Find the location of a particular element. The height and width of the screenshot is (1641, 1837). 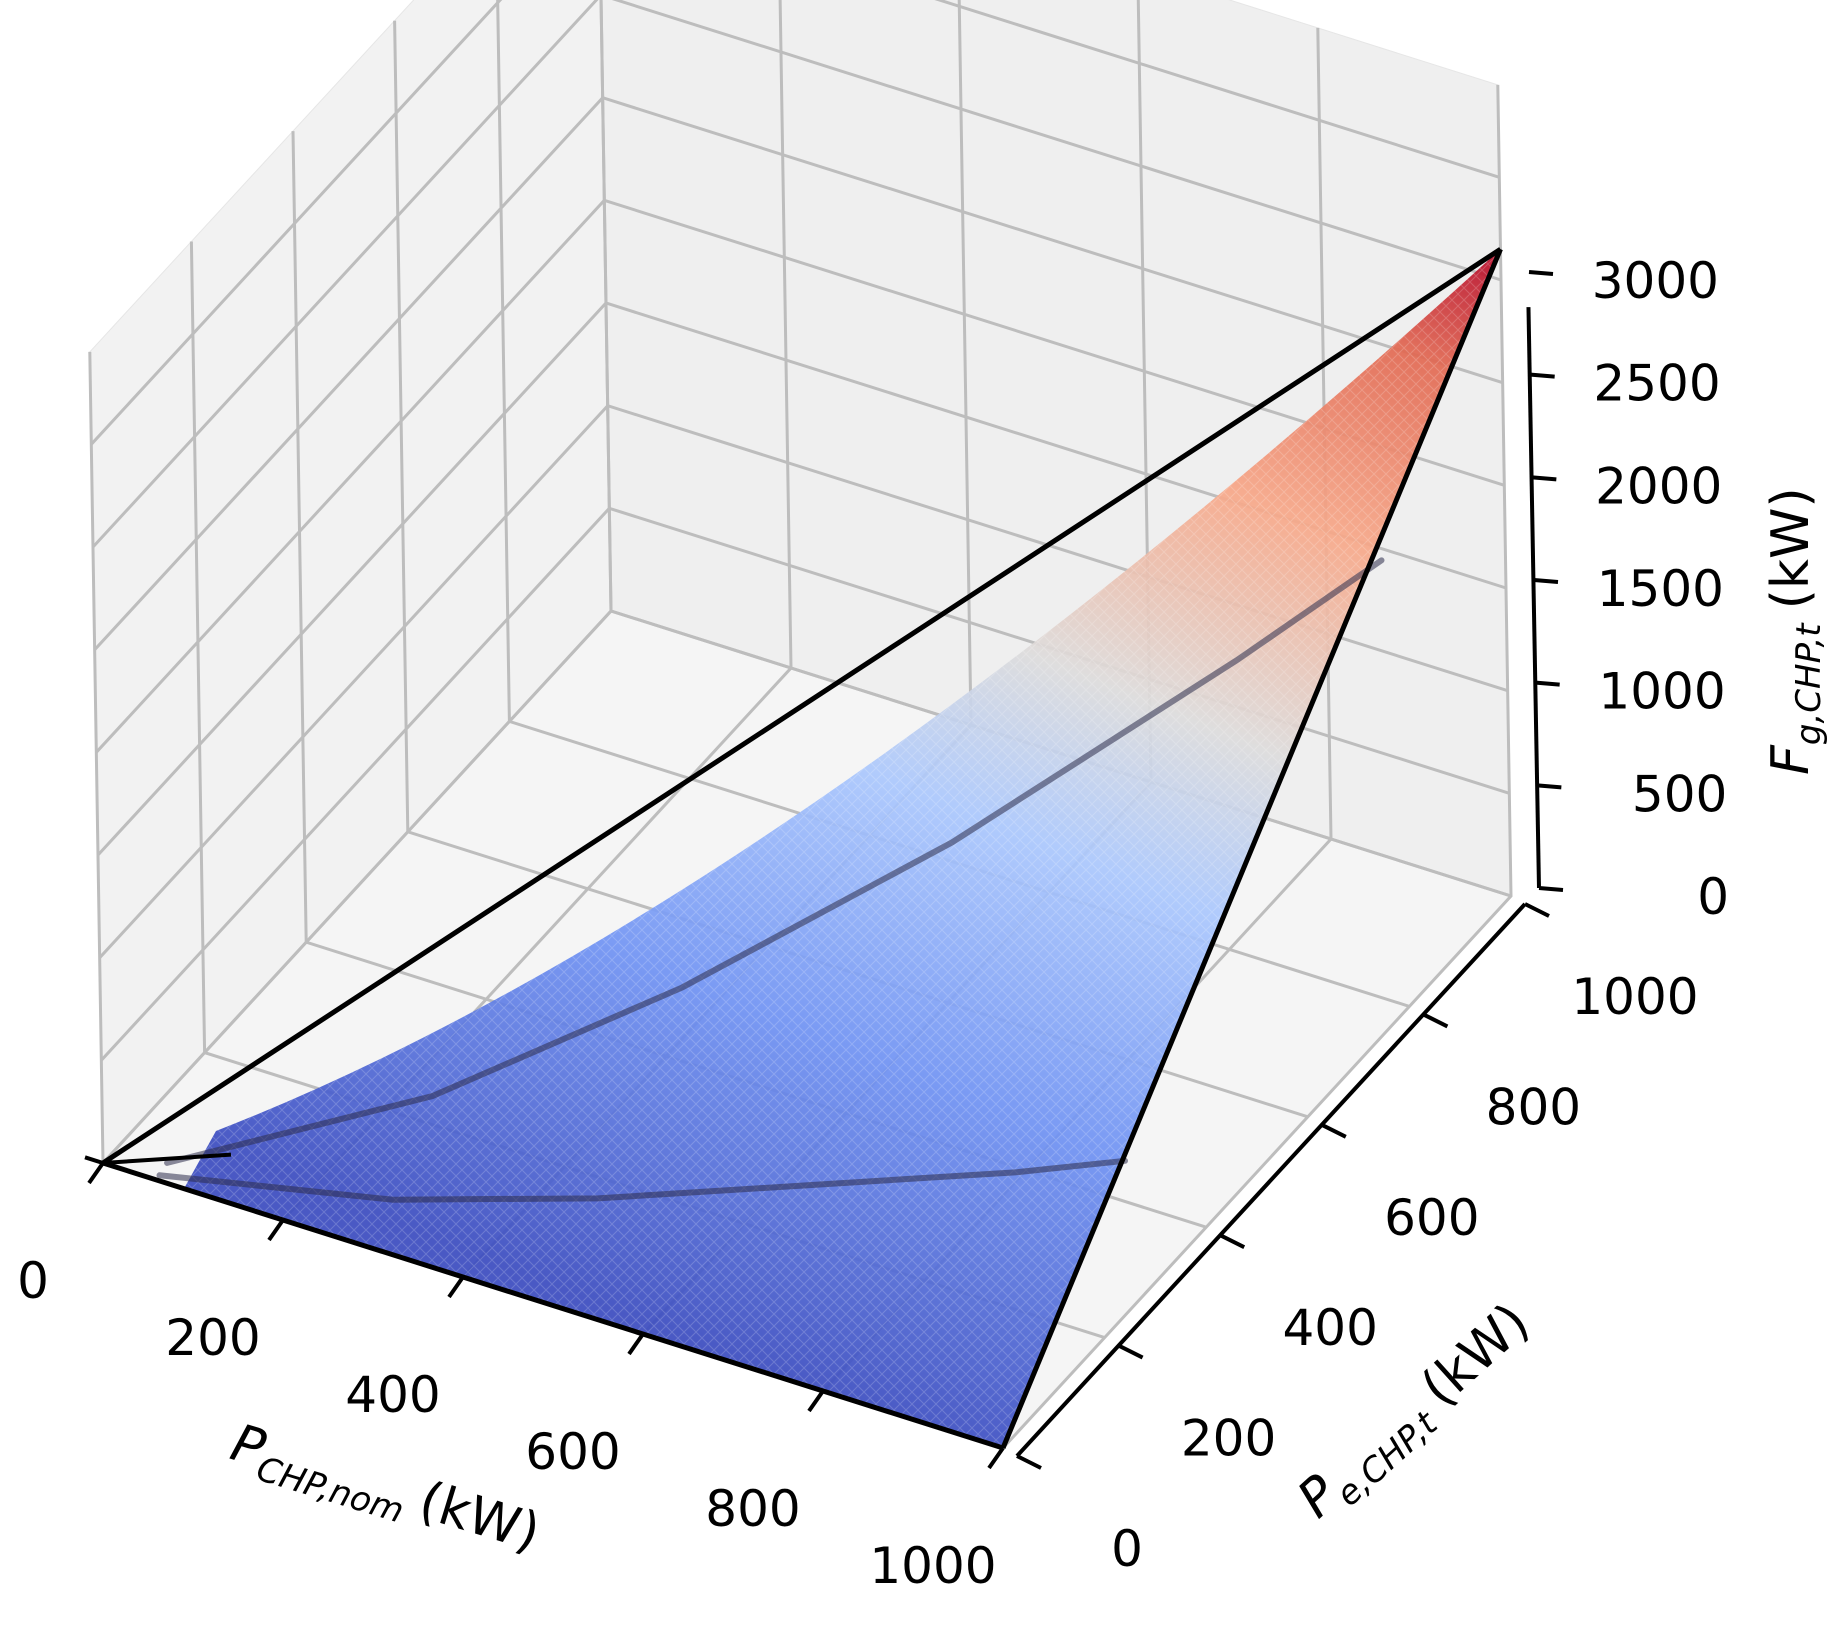

z-tick-label: 3000 is located at coordinates (1655, 281).